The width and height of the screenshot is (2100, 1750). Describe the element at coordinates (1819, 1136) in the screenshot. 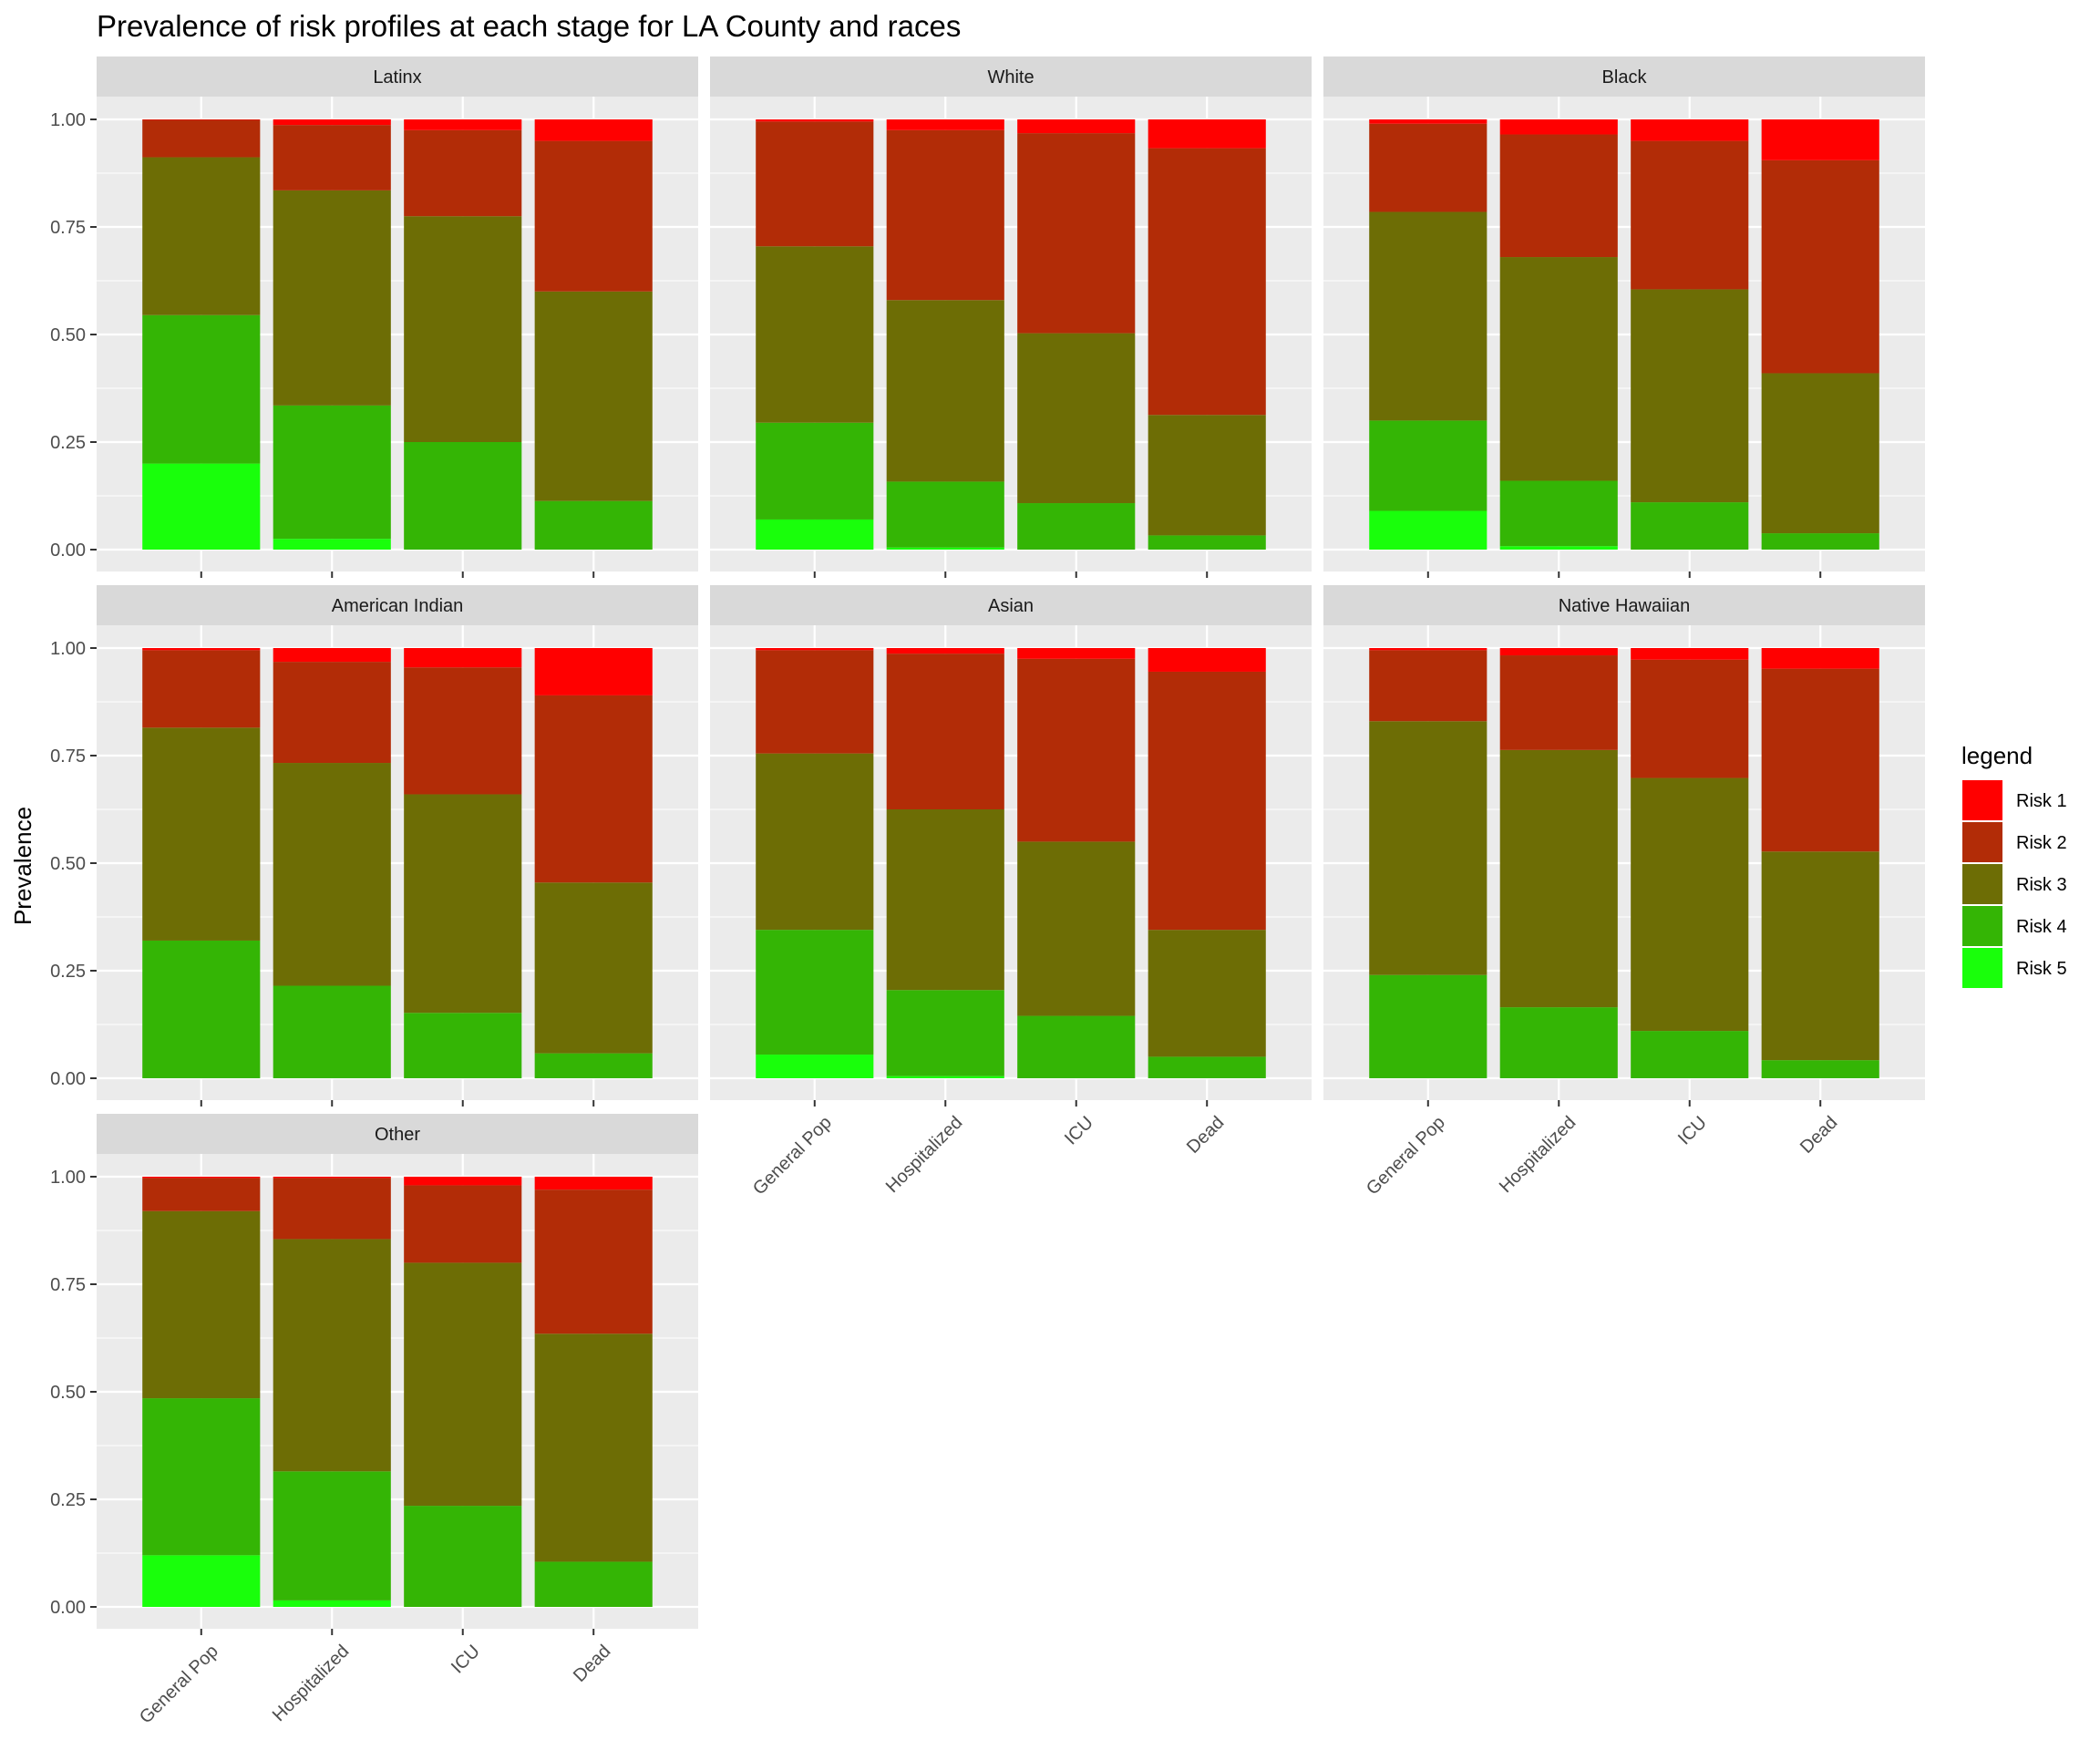

I see `x-tick-label: Dead` at that location.